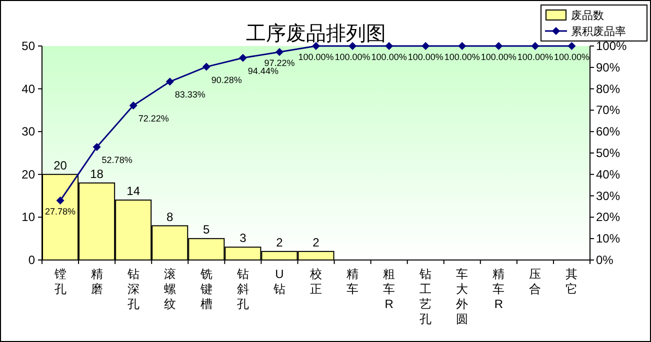 This screenshot has height=342, width=651. What do you see at coordinates (61, 165) in the screenshot?
I see `data-label: 20` at bounding box center [61, 165].